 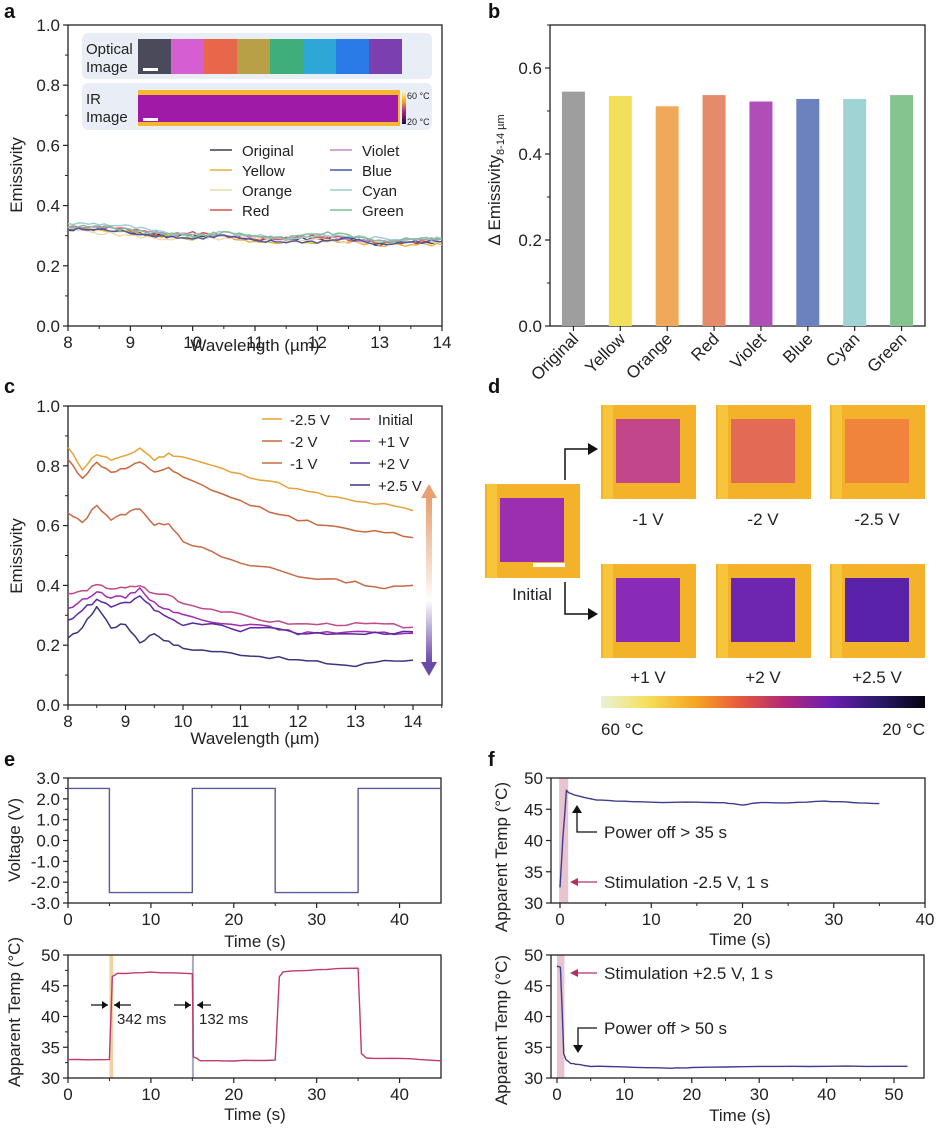 What do you see at coordinates (9, 387) in the screenshot?
I see `panel-label-c: c` at bounding box center [9, 387].